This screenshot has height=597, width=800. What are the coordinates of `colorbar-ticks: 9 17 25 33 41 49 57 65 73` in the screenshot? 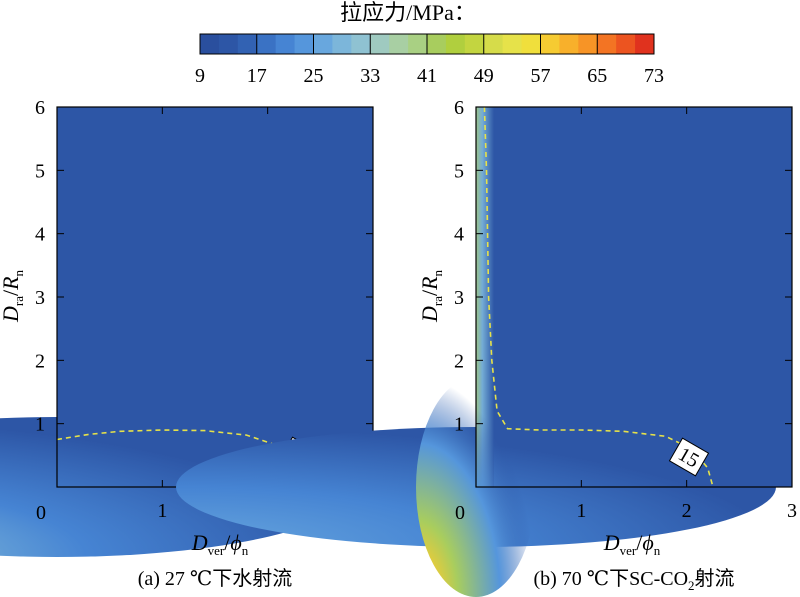 It's located at (429, 60).